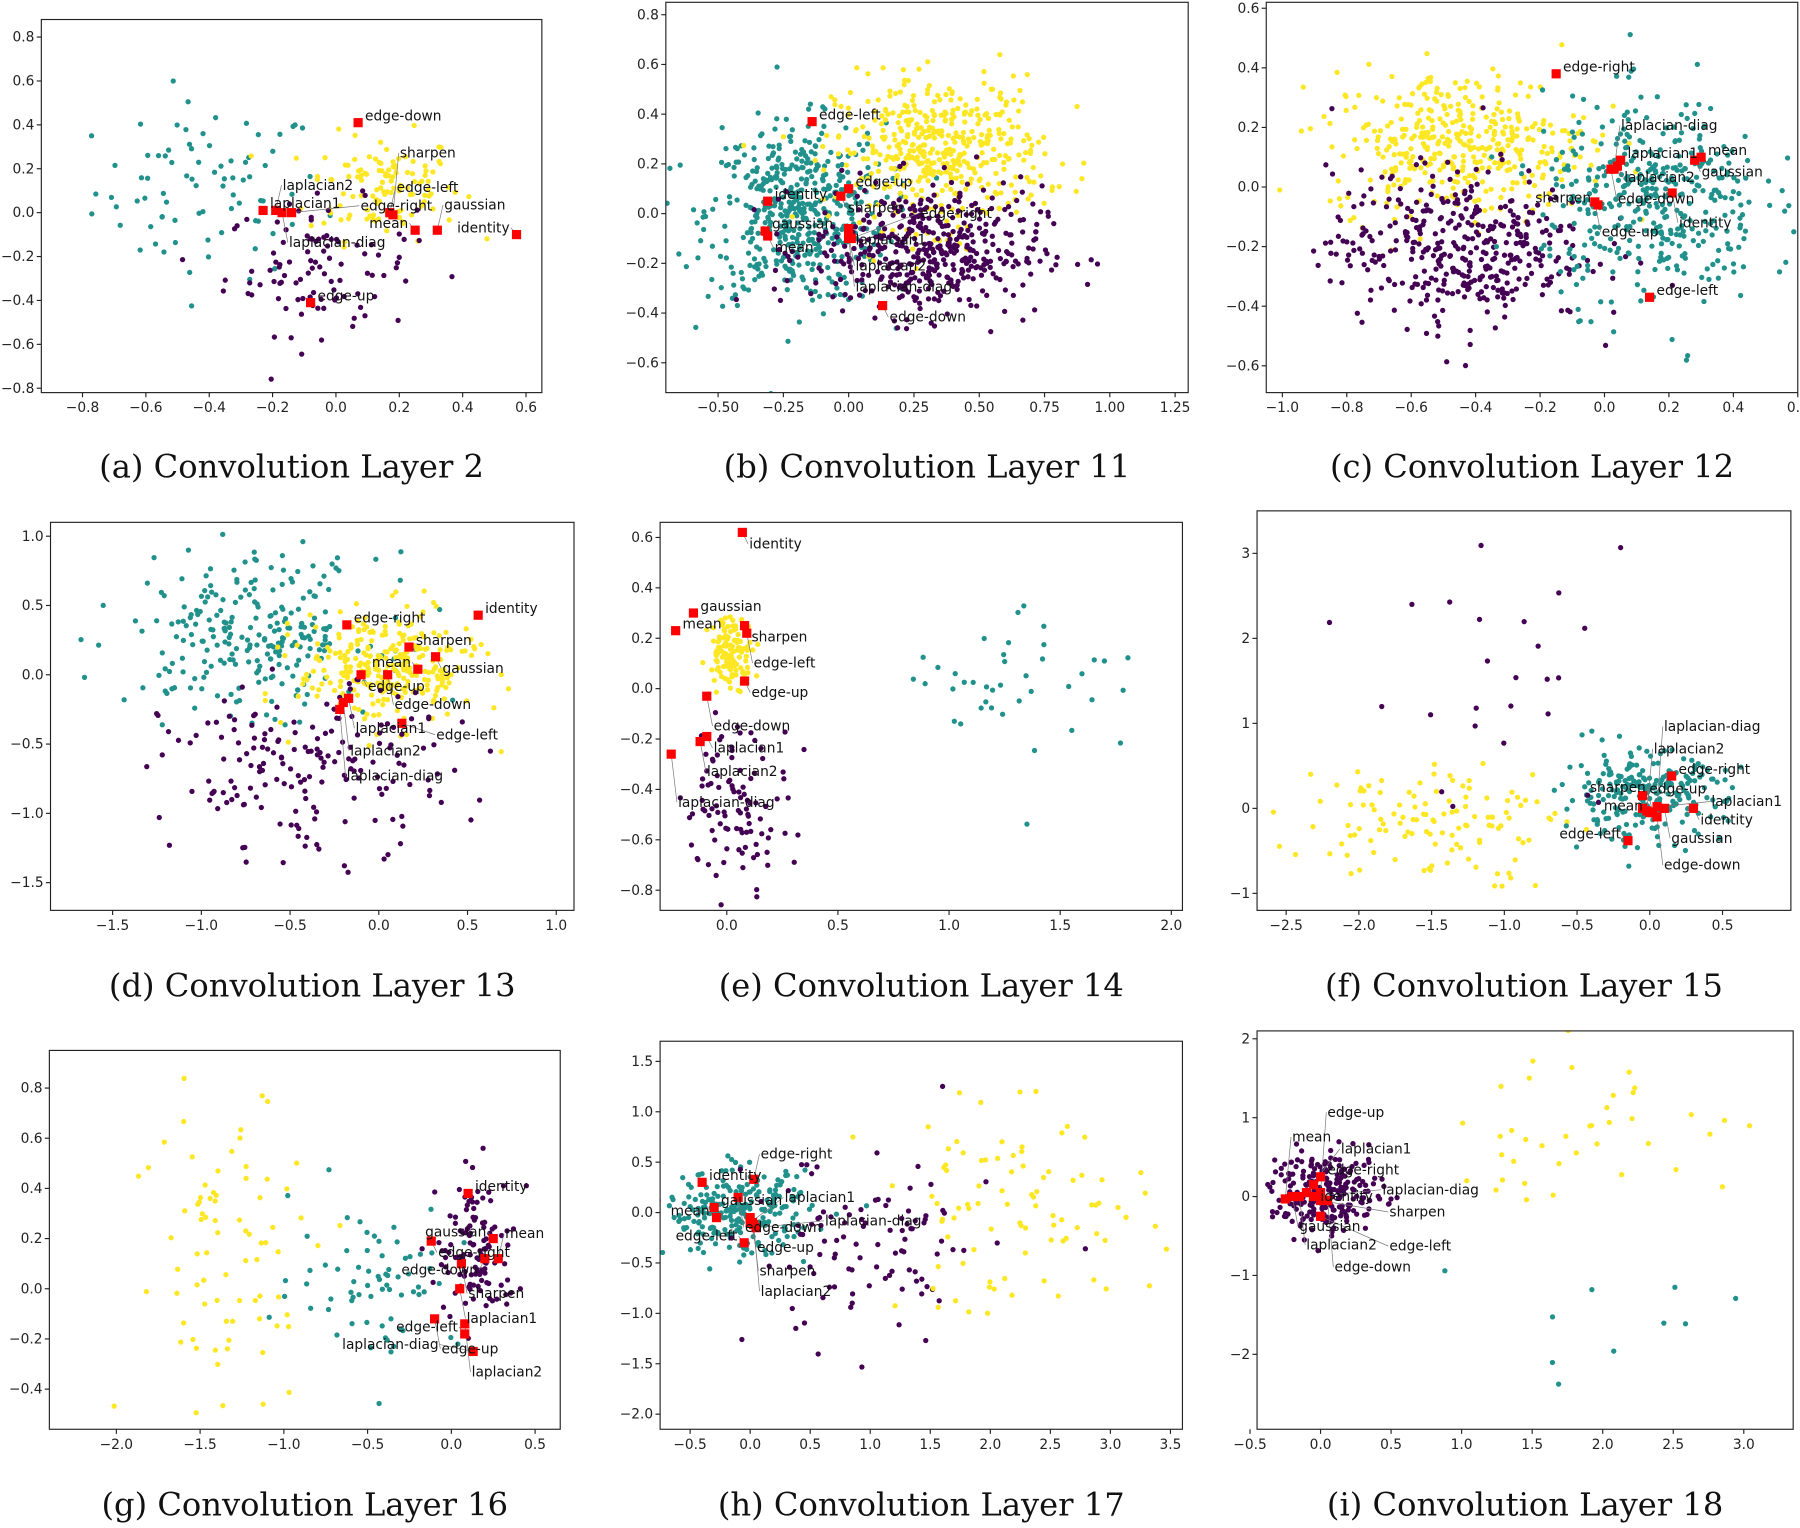  What do you see at coordinates (956, 214) in the screenshot?
I see `filter-label-edge-right: edge-right` at bounding box center [956, 214].